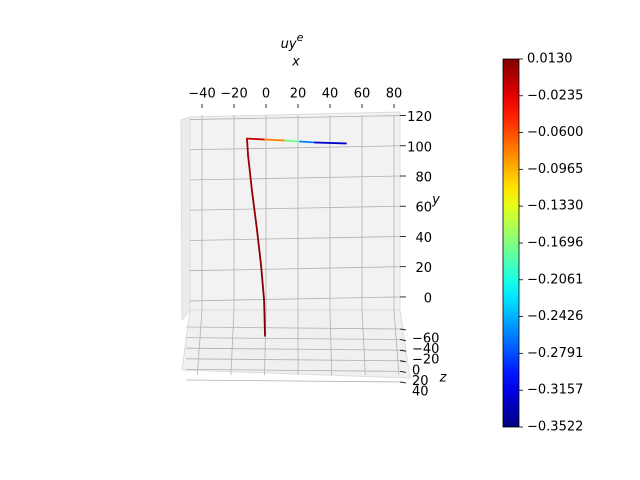  I want to click on z-axis-label: z, so click(443, 378).